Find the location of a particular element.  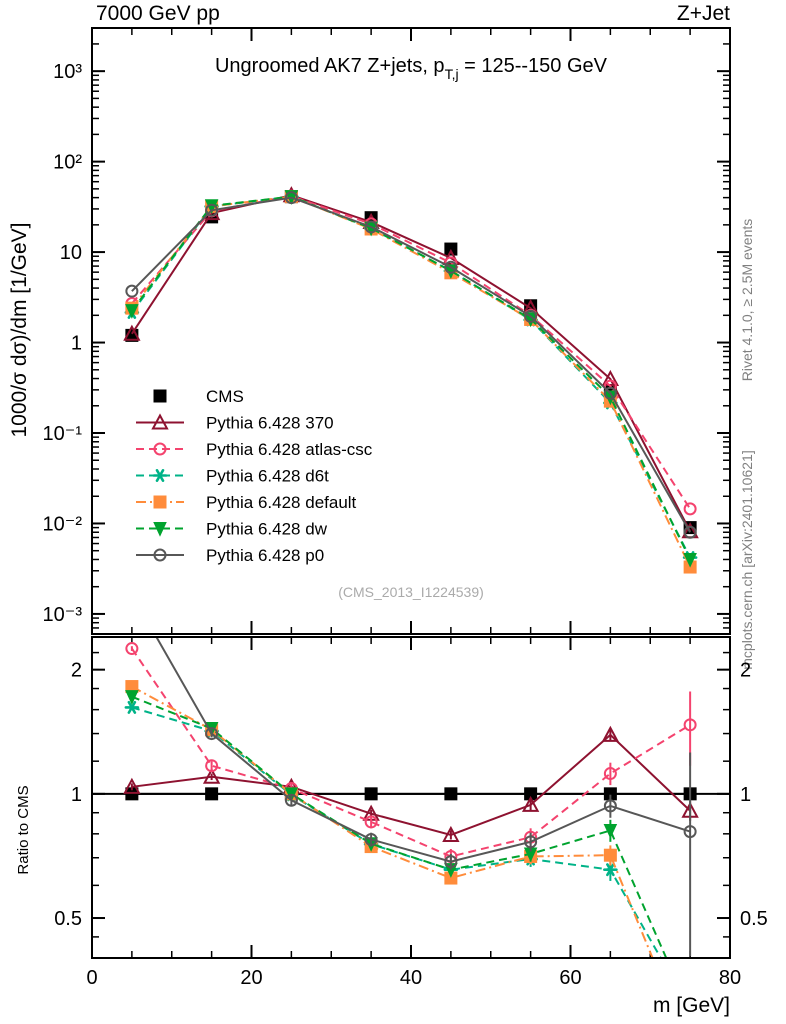

legend-label-5: Pythia 6.428 dw is located at coordinates (267, 529).